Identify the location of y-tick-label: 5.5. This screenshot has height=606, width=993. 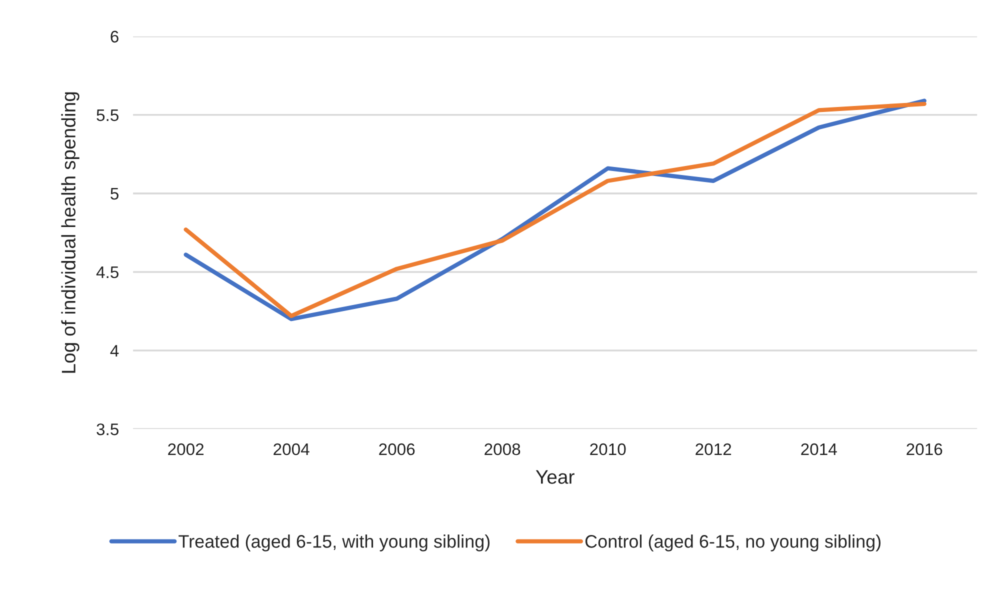
(107, 115).